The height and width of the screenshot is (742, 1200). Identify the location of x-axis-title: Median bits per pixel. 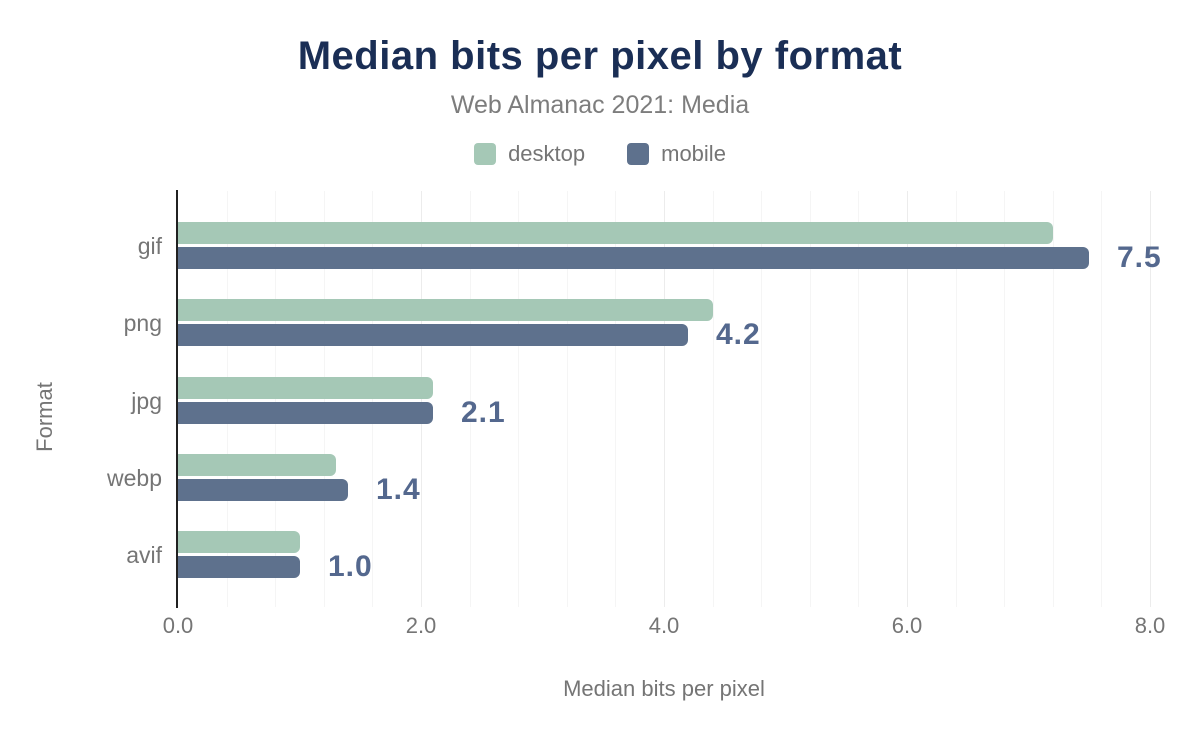
(664, 688).